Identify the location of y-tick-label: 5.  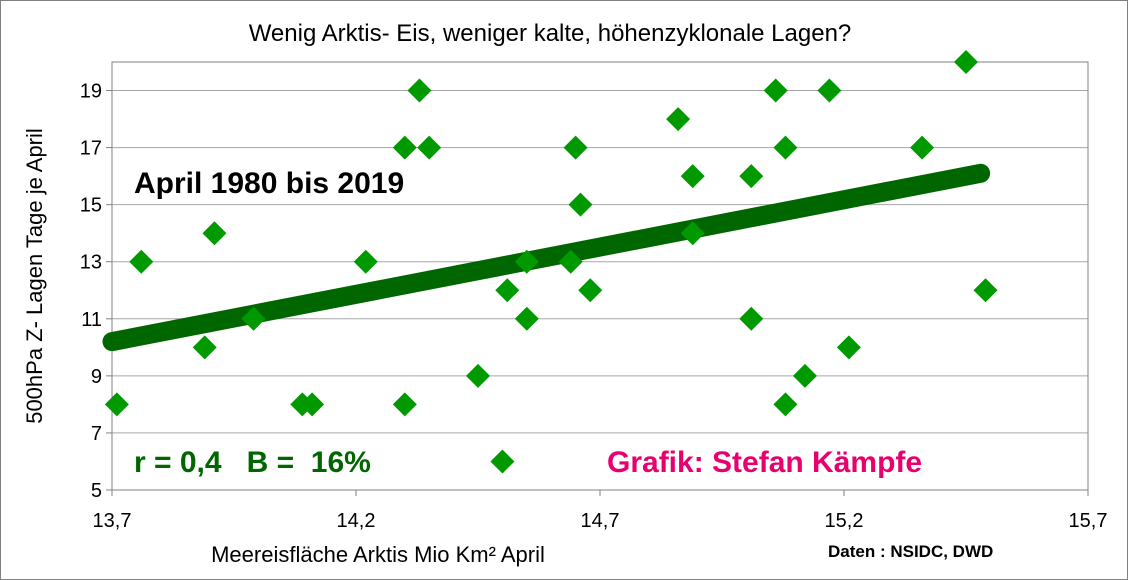
(96, 491).